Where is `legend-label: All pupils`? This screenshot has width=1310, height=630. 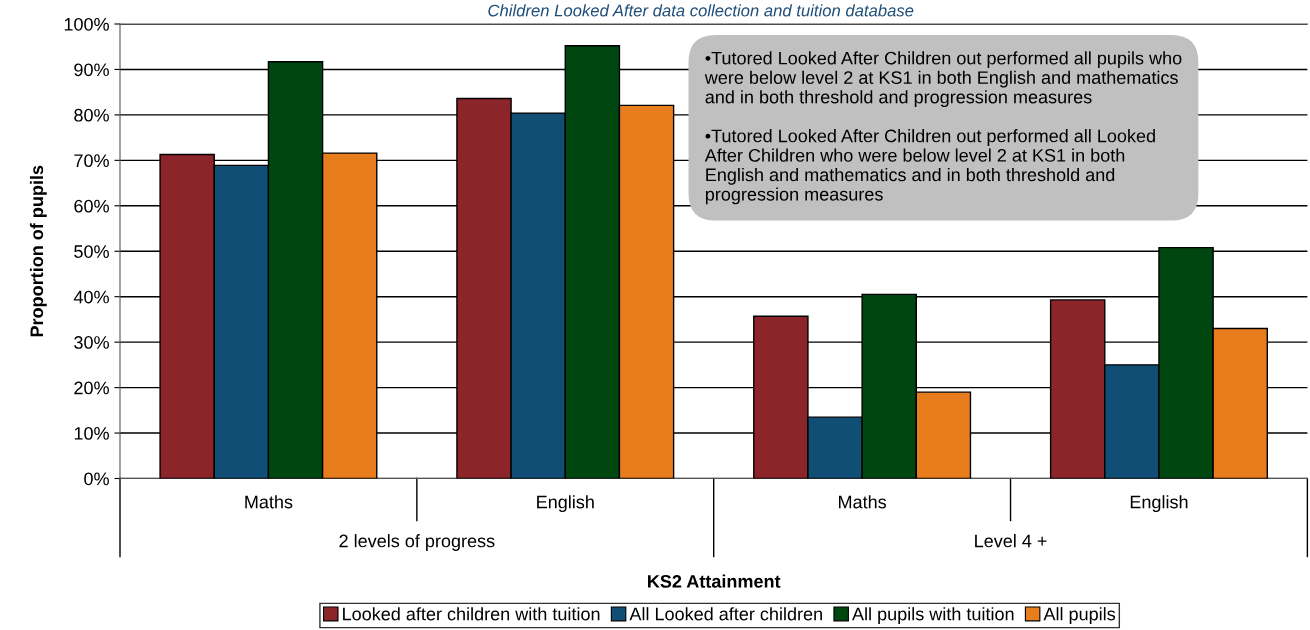
legend-label: All pupils is located at coordinates (1079, 615).